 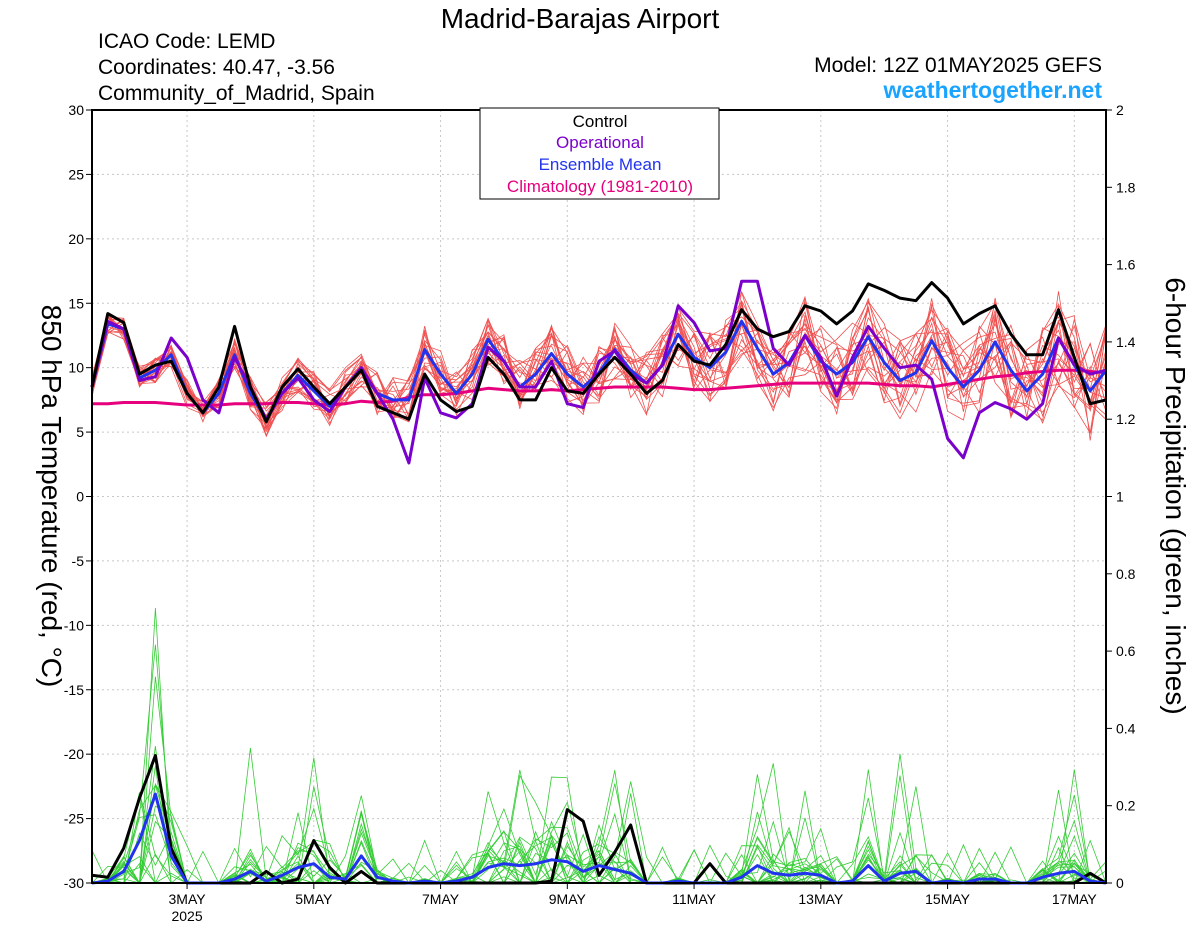 What do you see at coordinates (74, 883) in the screenshot?
I see `left-tick-label: -30` at bounding box center [74, 883].